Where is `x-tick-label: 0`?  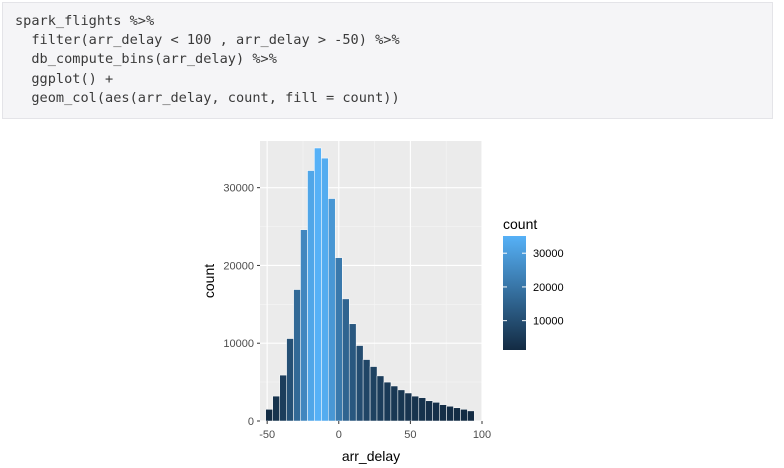 x-tick-label: 0 is located at coordinates (339, 435).